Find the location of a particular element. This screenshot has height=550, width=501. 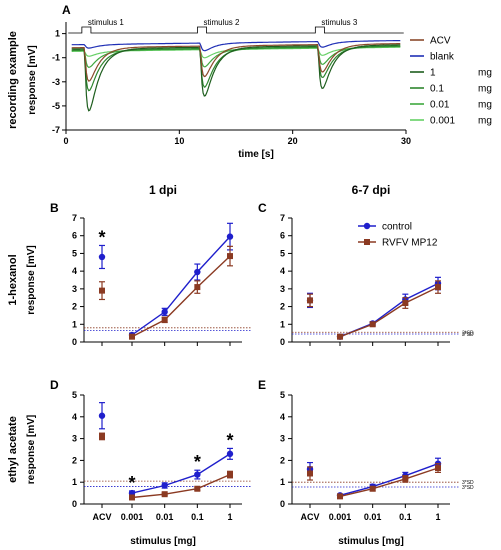

legend-unit-5: mg is located at coordinates (485, 121).